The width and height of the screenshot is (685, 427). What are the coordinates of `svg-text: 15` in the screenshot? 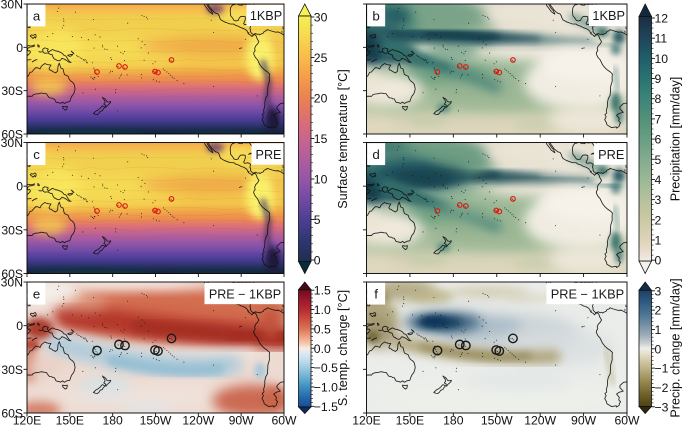 It's located at (321, 139).